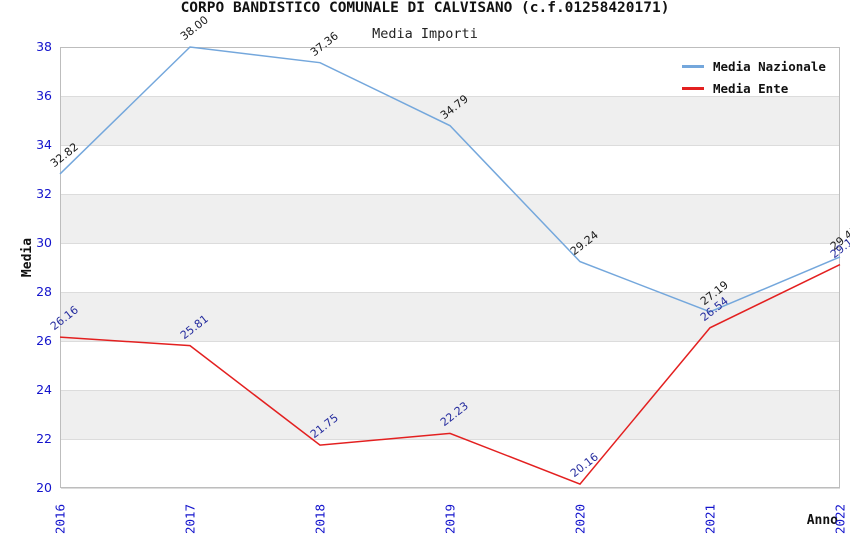  What do you see at coordinates (44, 95) in the screenshot?
I see `y-tick-label: 36` at bounding box center [44, 95].